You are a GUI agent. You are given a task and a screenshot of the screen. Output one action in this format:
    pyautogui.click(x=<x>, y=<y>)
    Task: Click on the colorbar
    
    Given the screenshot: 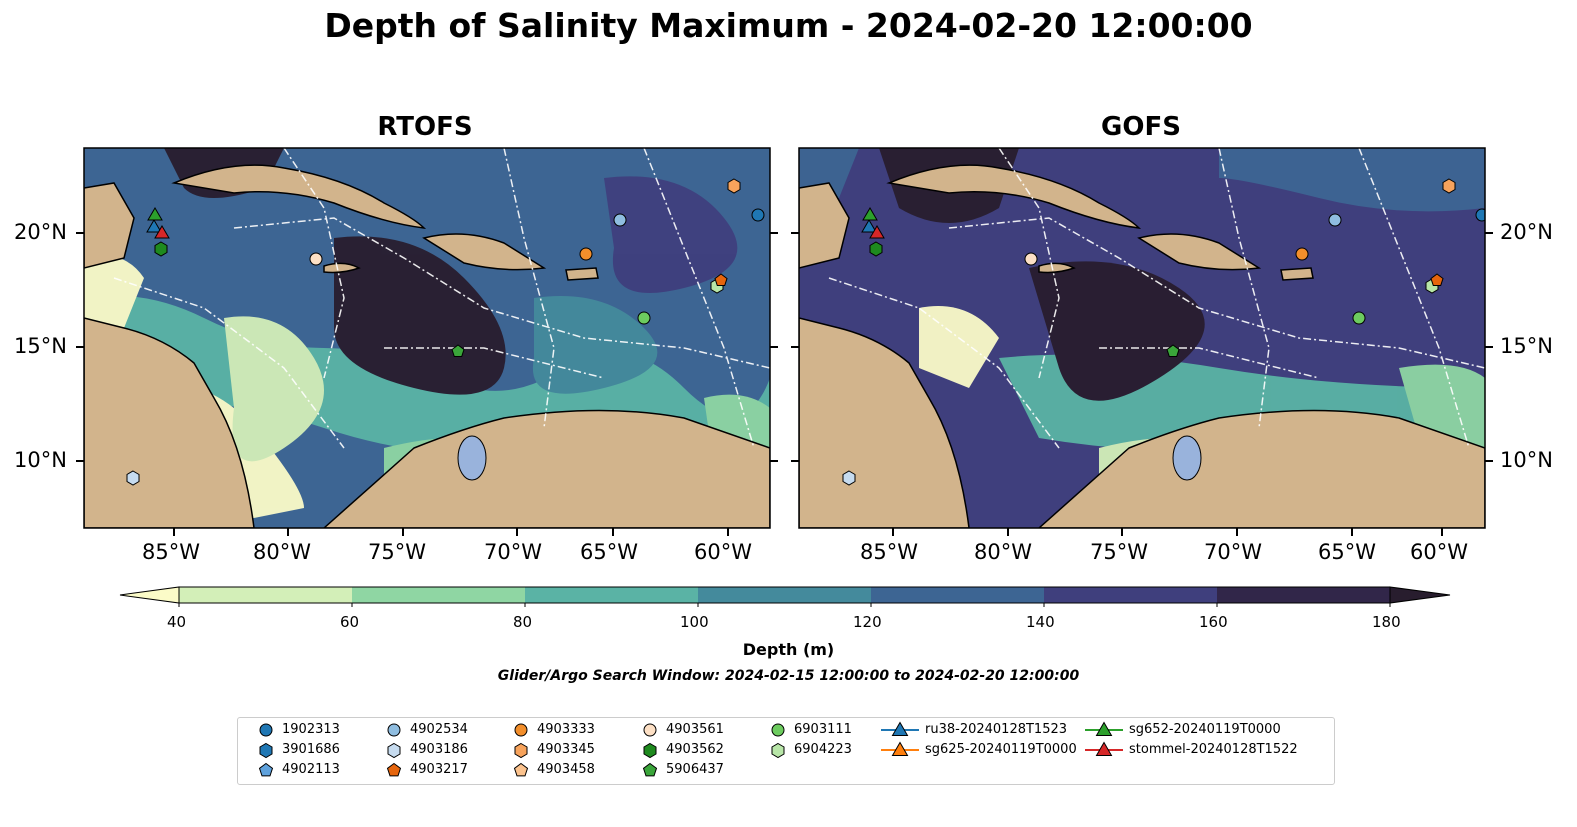 What is the action you would take?
    pyautogui.click(x=785, y=596)
    